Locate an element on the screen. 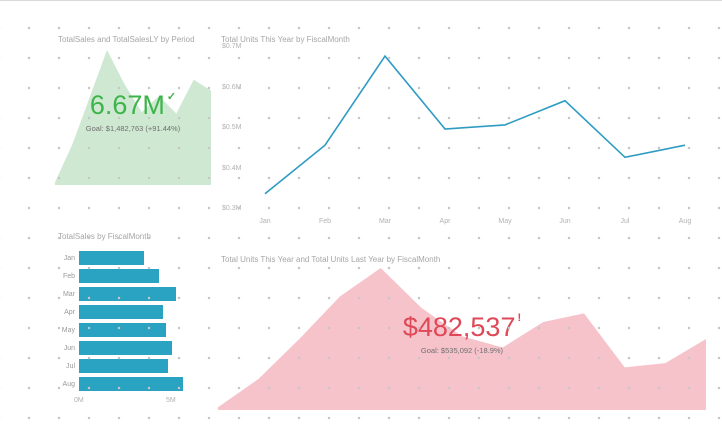 This screenshot has width=722, height=424. bar-category-label: Jun is located at coordinates (69, 348).